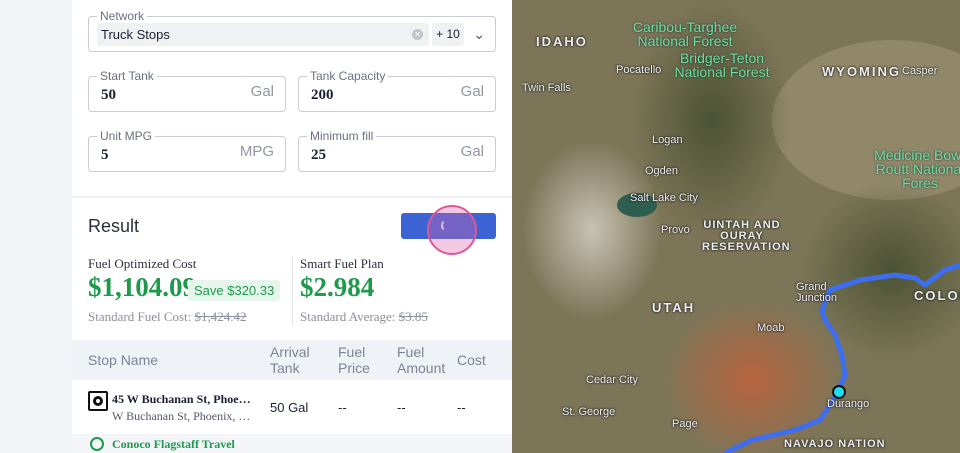  What do you see at coordinates (348, 76) in the screenshot?
I see `tank-capacity-label: Tank Capacity` at bounding box center [348, 76].